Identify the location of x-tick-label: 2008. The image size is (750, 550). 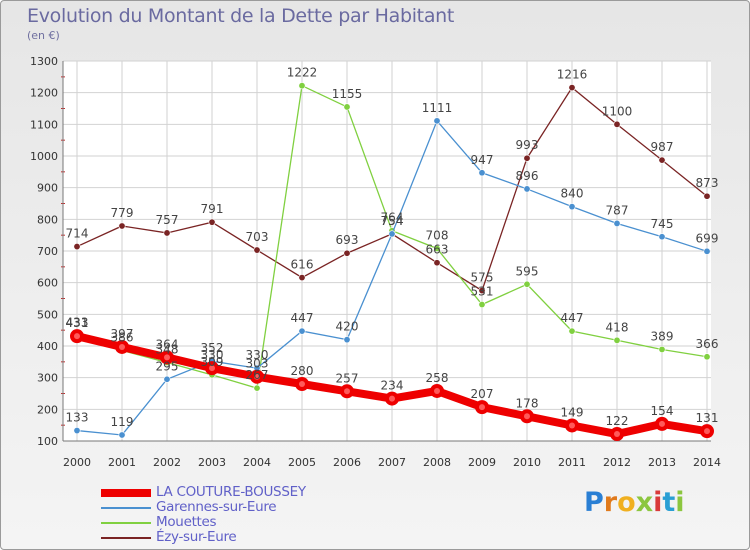
(437, 462).